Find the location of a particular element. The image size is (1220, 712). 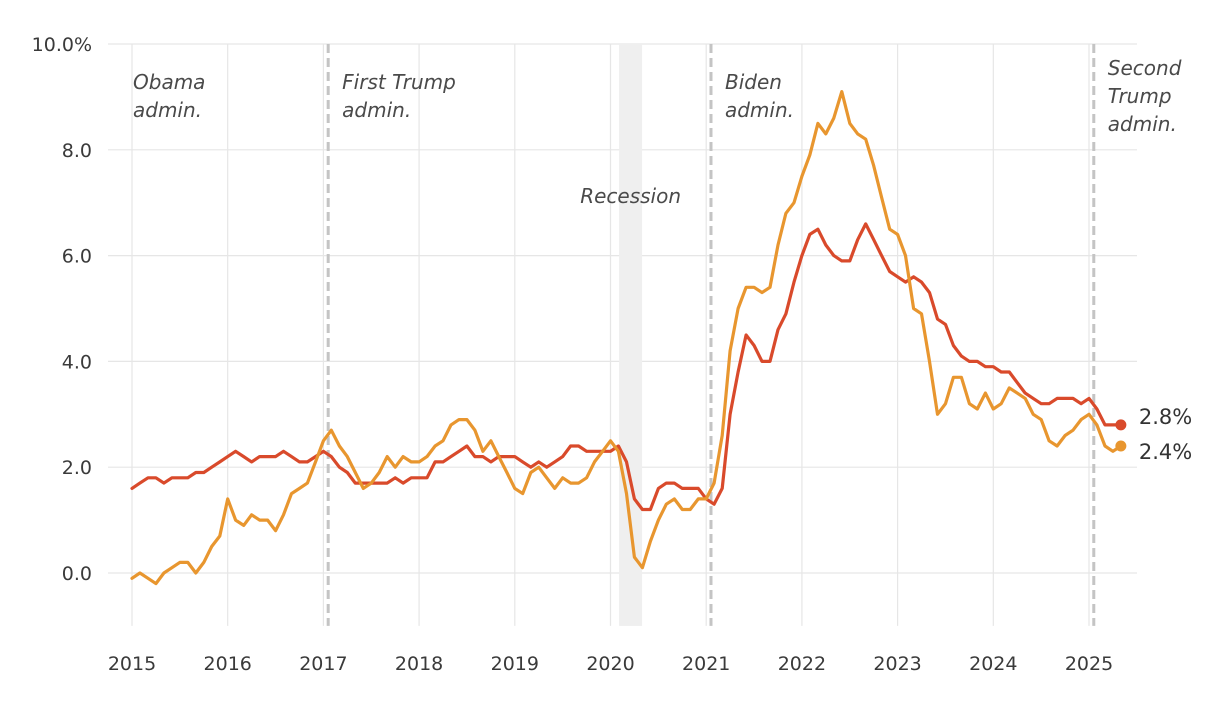

y-tick-label: 8.0 is located at coordinates (77, 151).